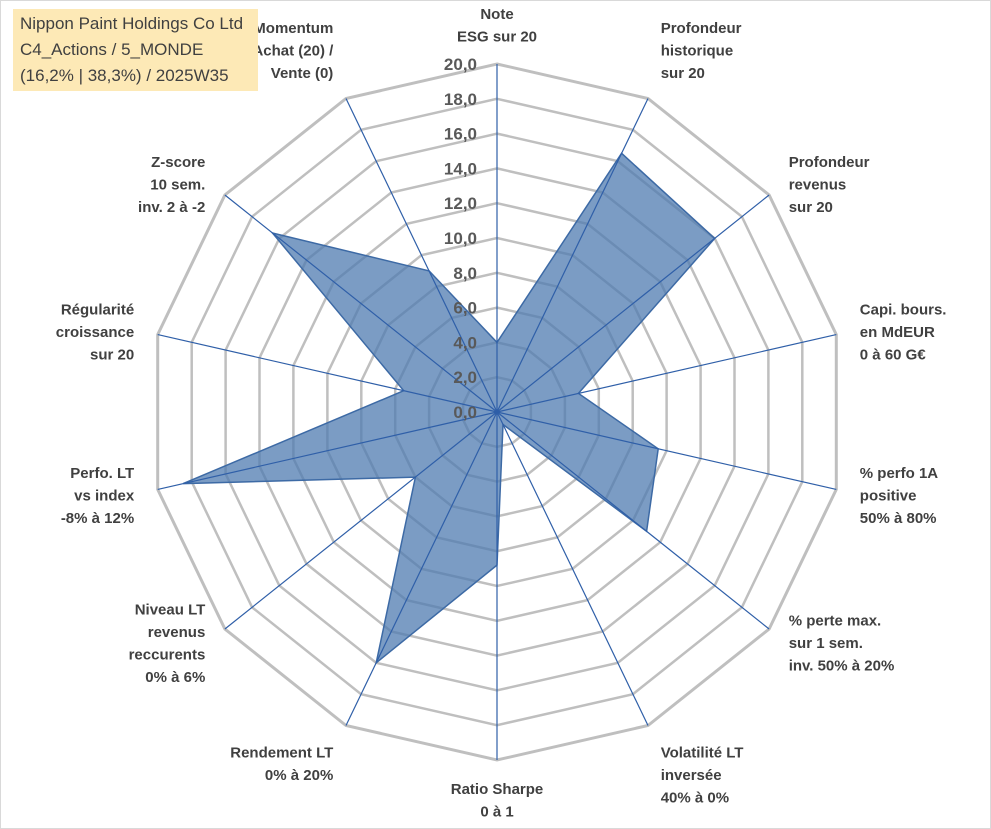  Describe the element at coordinates (497, 789) in the screenshot. I see `axis-label-line: Ratio Sharpe` at that location.